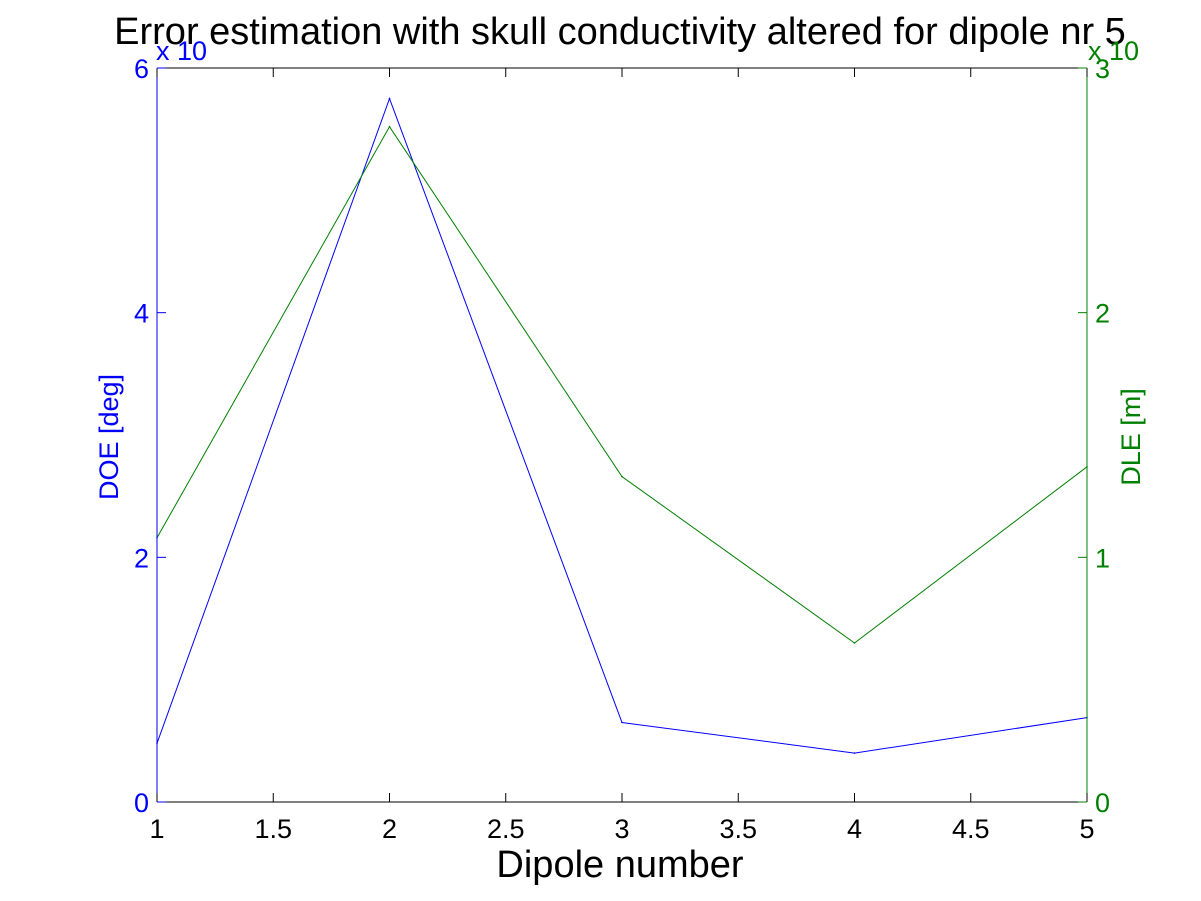 The height and width of the screenshot is (901, 1201). What do you see at coordinates (1102, 69) in the screenshot?
I see `y2-tick-label: 3` at bounding box center [1102, 69].